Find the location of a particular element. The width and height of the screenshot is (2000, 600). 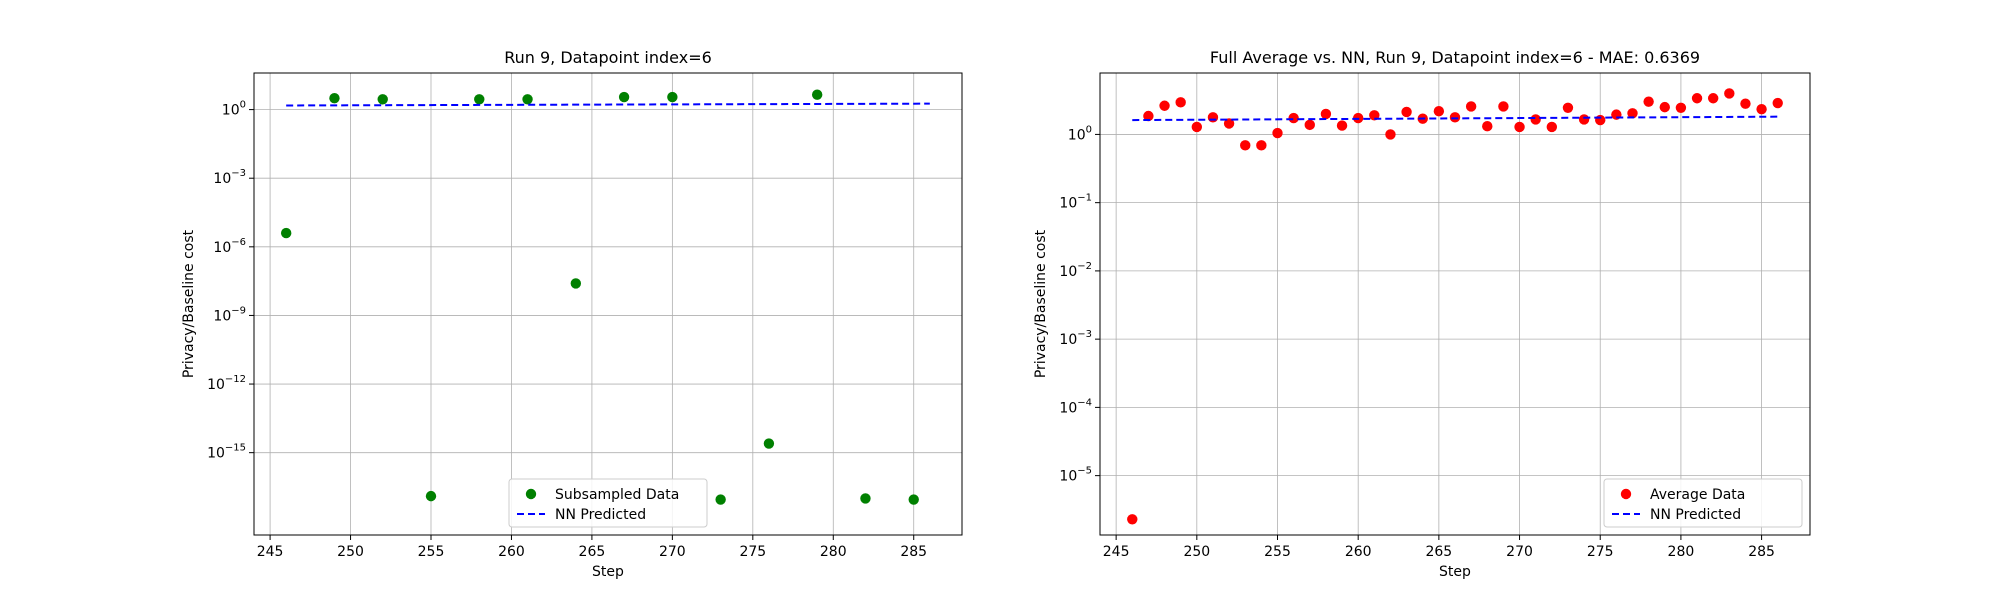

tick-label-exponent: −12 is located at coordinates (235, 379).